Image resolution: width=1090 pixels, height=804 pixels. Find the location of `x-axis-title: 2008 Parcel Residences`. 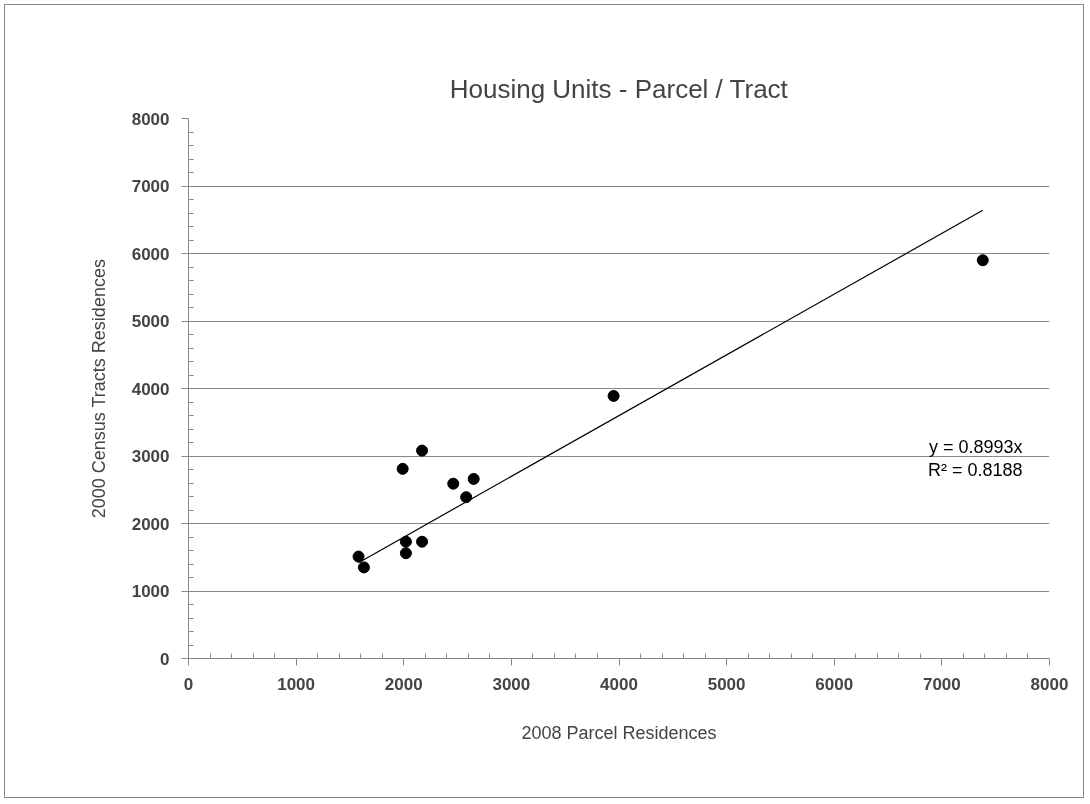

x-axis-title: 2008 Parcel Residences is located at coordinates (619, 732).